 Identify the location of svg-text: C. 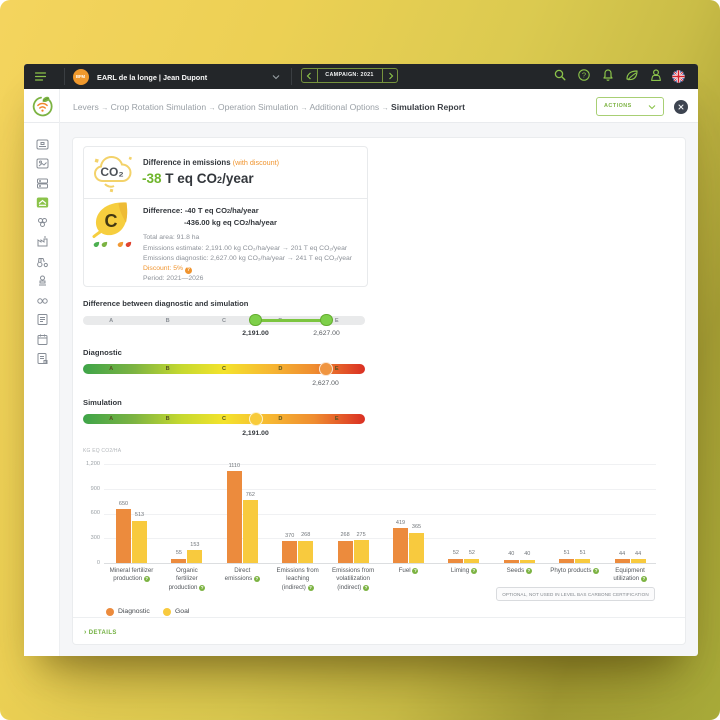
(111, 221).